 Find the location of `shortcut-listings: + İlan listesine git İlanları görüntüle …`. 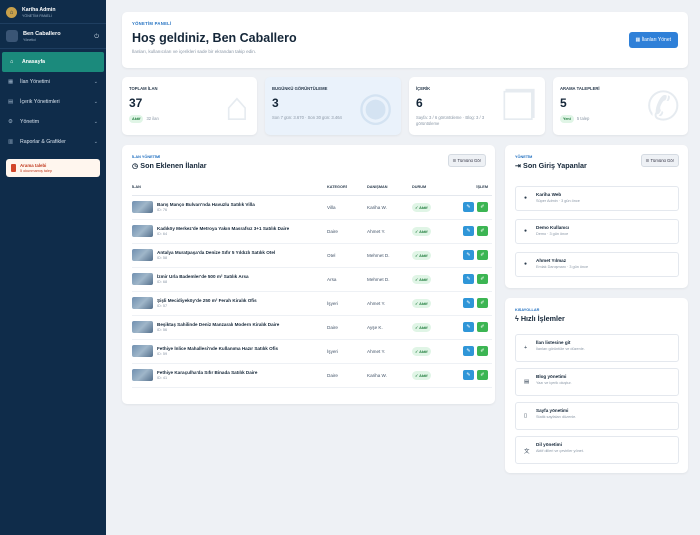

shortcut-listings: + İlan listesine git İlanları görüntüle … is located at coordinates (597, 348).